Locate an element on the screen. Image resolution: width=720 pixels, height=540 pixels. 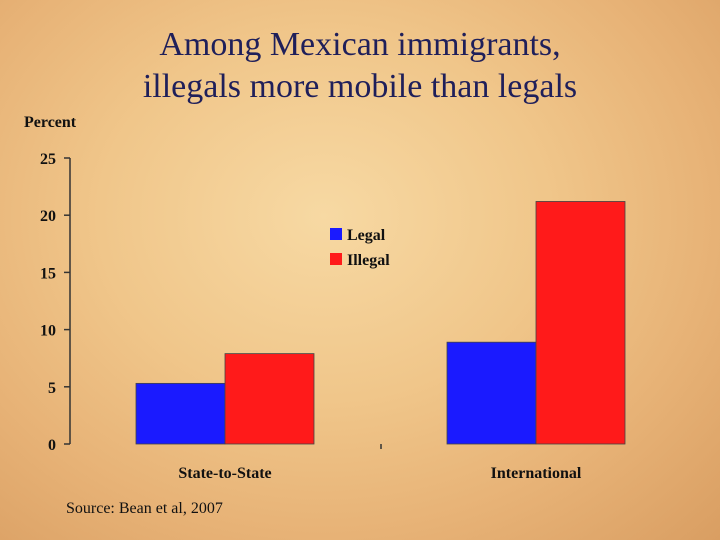
y-axis-label: Percent is located at coordinates (50, 122).